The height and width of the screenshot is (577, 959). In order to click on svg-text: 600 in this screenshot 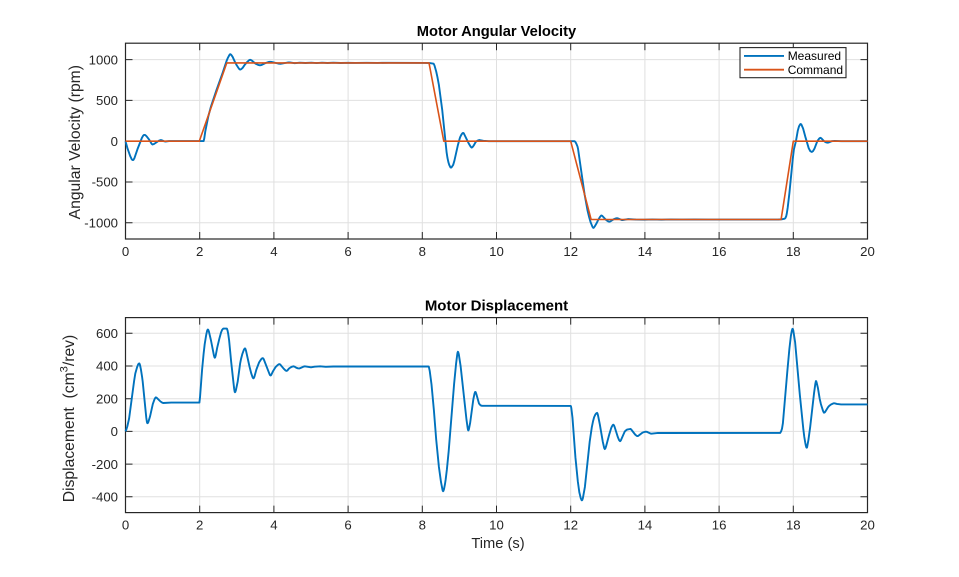, I will do `click(107, 333)`.